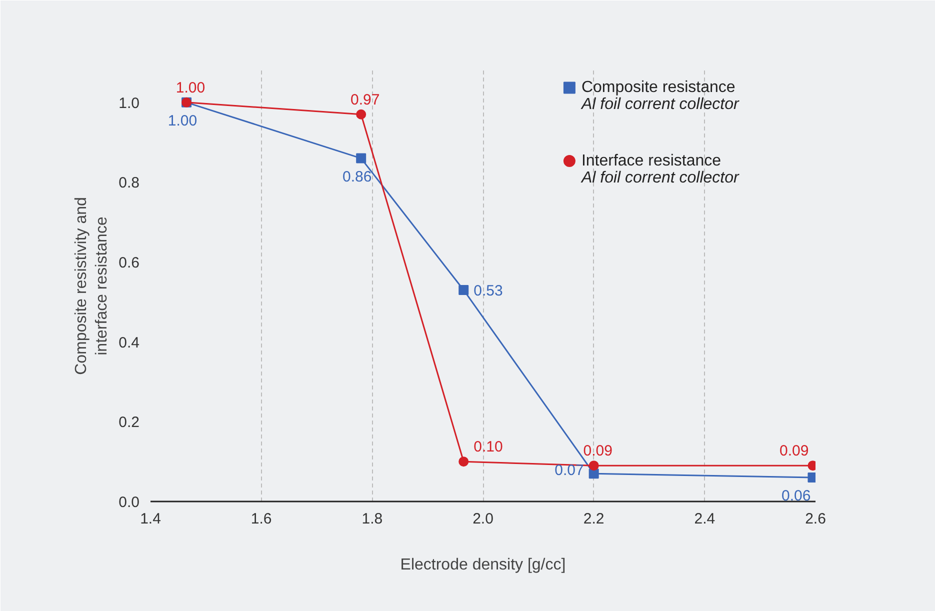  I want to click on x-axis-title: Electrode density [g/cc], so click(483, 565).